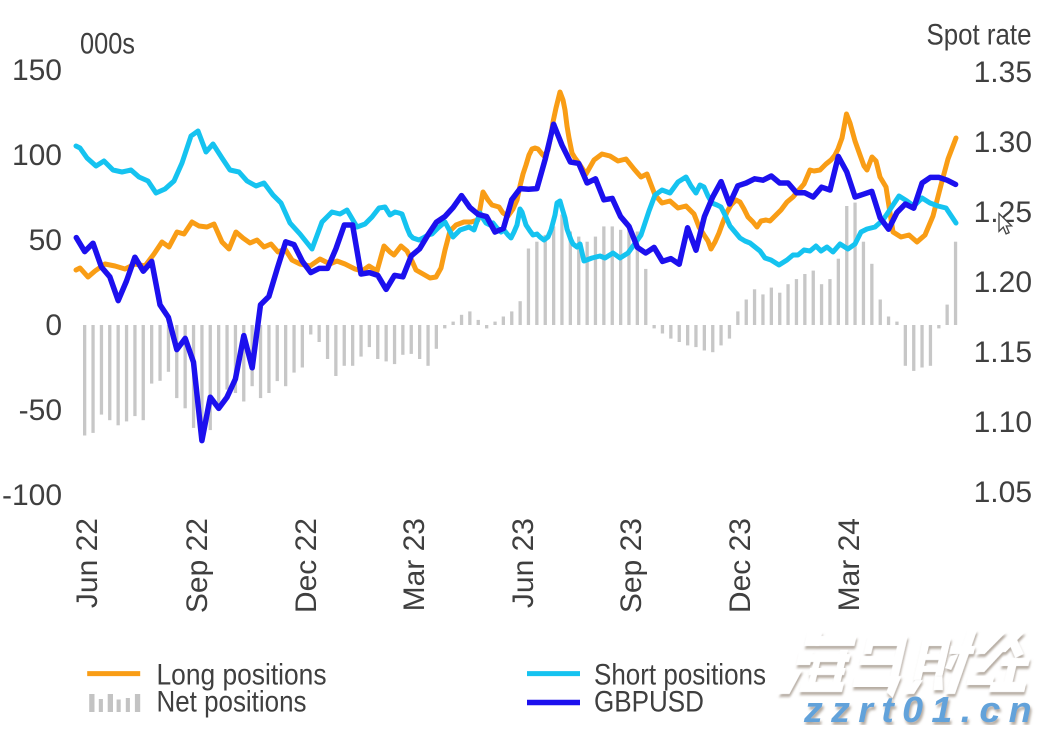 The height and width of the screenshot is (730, 1038). Describe the element at coordinates (1003, 492) in the screenshot. I see `svg-text: 1.05` at that location.